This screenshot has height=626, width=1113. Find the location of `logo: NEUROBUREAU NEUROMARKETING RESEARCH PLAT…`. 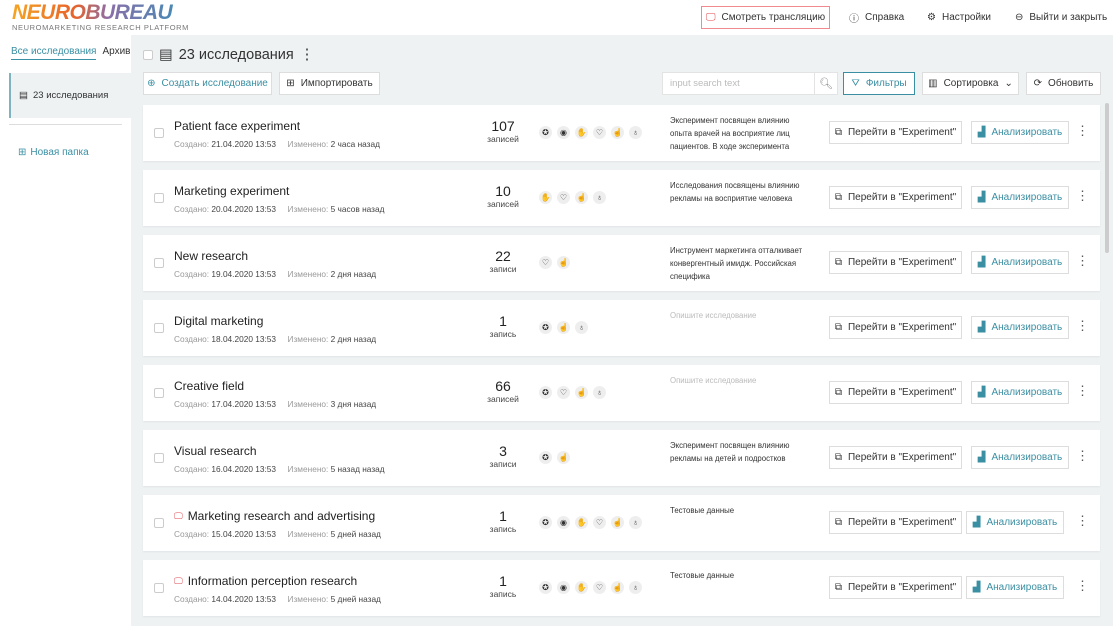

logo: NEUROBUREAU NEUROMARKETING RESEARCH PLAT… is located at coordinates (100, 16).